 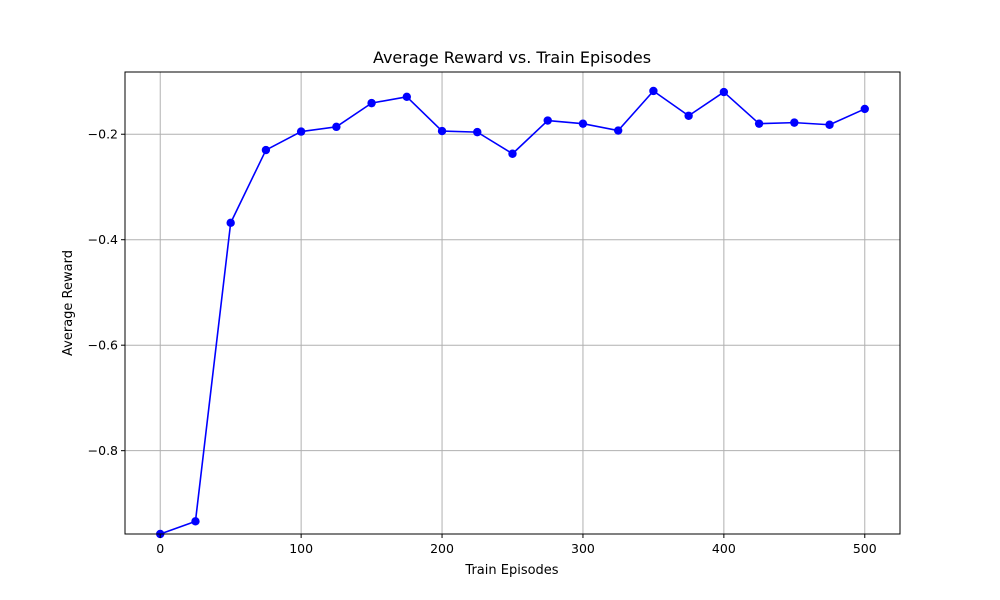 What do you see at coordinates (103, 345) in the screenshot?
I see `y-tick-label: −0.6` at bounding box center [103, 345].